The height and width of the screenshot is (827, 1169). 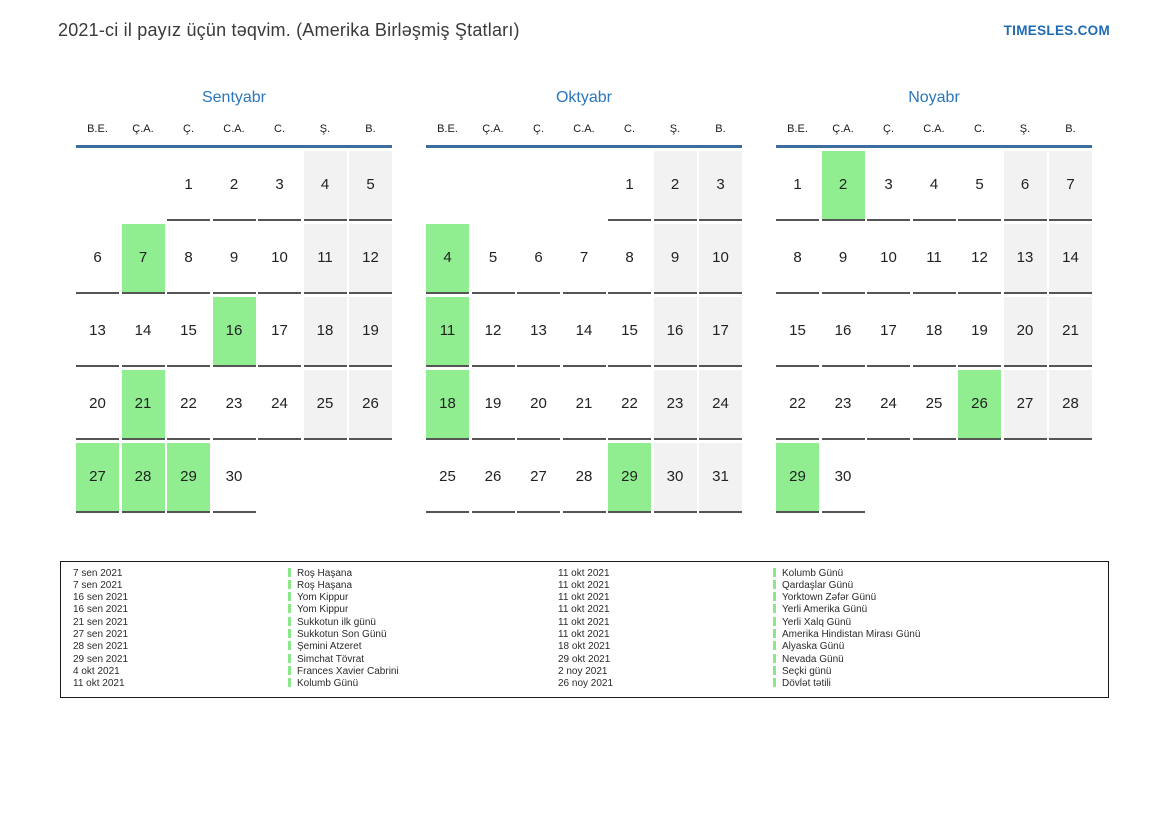 I want to click on holiday-date: 11 okt 2021, so click(x=99, y=684).